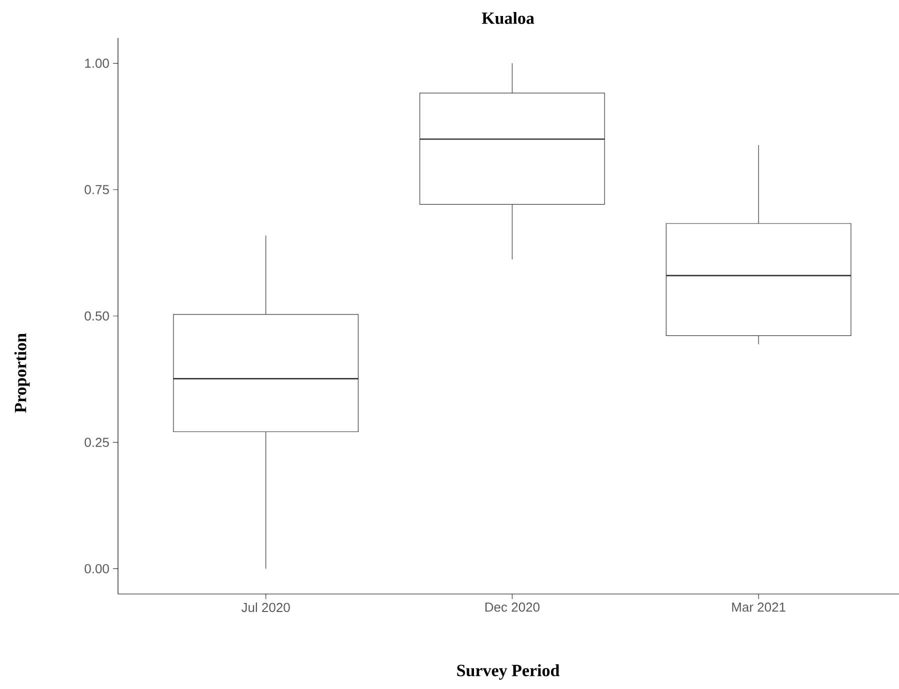 This screenshot has width=899, height=689. What do you see at coordinates (759, 607) in the screenshot?
I see `x-tick-label: Mar 2021` at bounding box center [759, 607].